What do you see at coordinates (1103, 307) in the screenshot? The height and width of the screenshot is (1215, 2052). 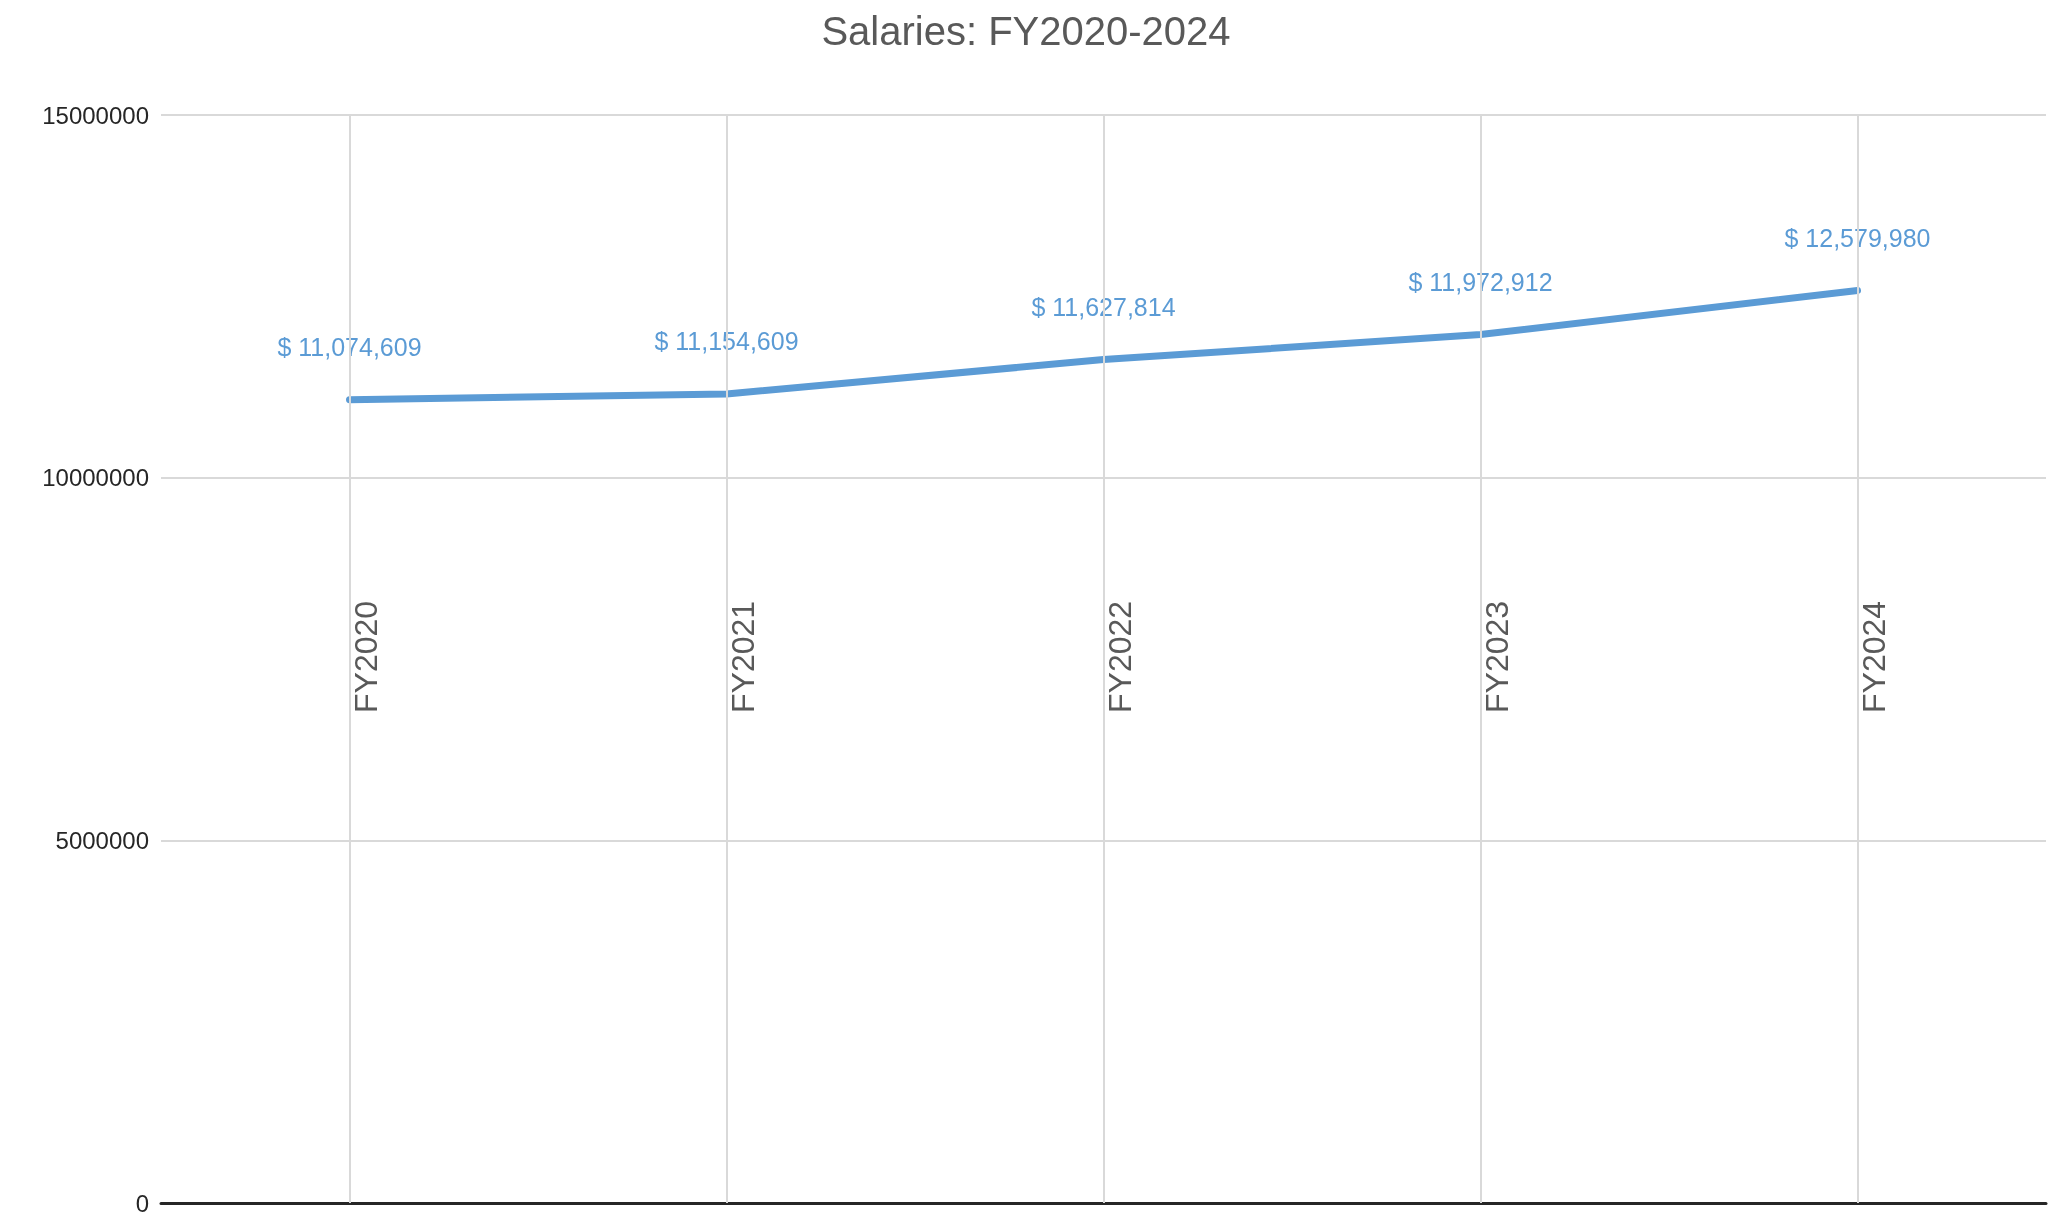 I see `data-label: $ 11,627,814` at bounding box center [1103, 307].